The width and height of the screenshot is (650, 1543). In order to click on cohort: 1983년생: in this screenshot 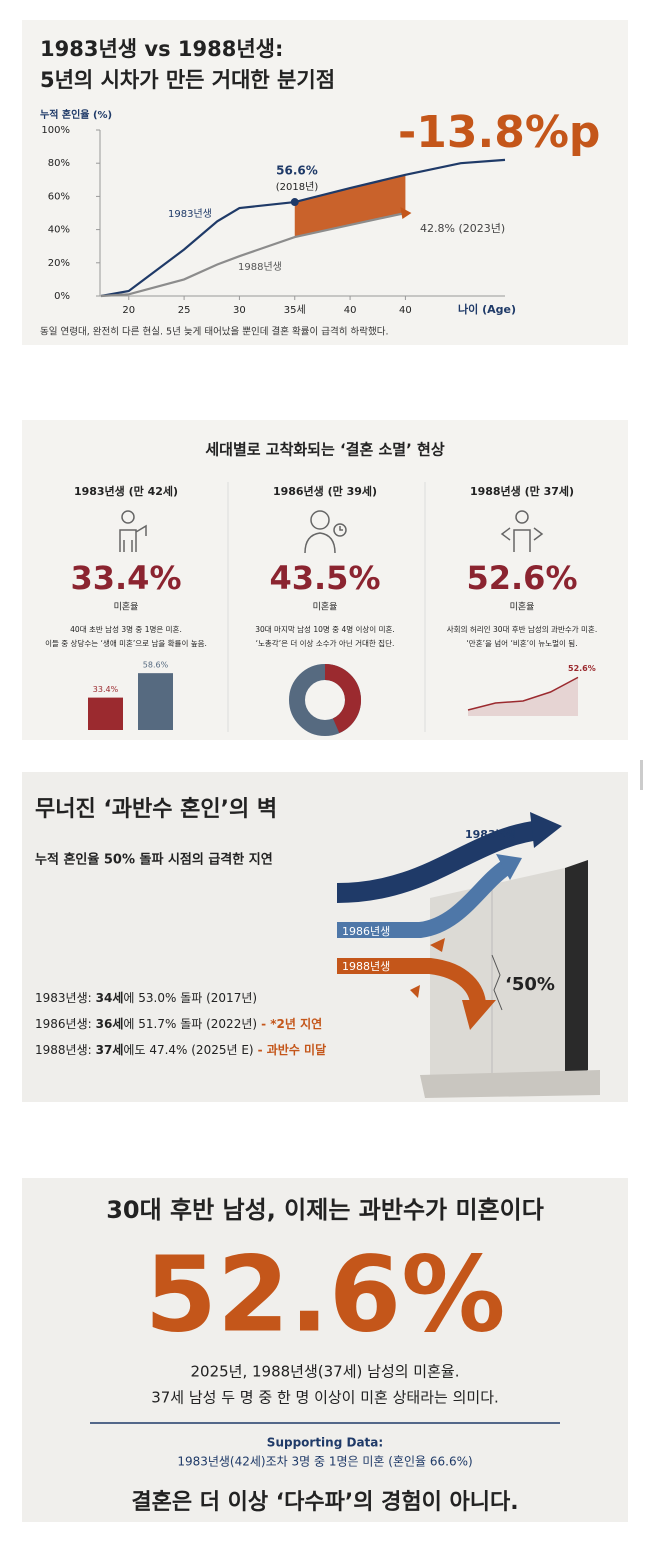, I will do `click(63, 998)`.